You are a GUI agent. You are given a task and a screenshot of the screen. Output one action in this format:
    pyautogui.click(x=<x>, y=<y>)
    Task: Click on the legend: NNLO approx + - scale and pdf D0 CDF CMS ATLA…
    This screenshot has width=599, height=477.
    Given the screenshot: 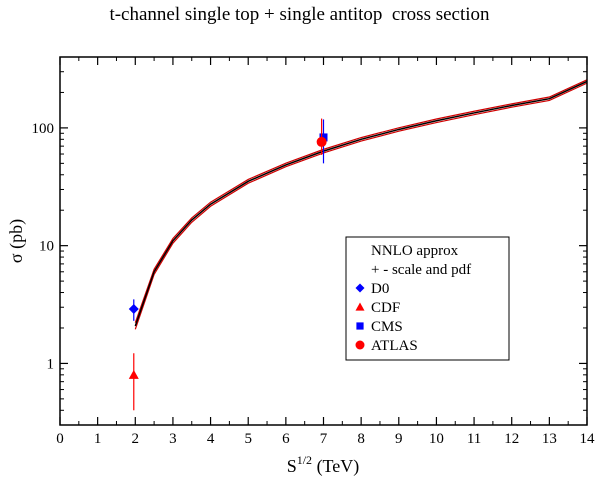 What is the action you would take?
    pyautogui.click(x=427, y=298)
    